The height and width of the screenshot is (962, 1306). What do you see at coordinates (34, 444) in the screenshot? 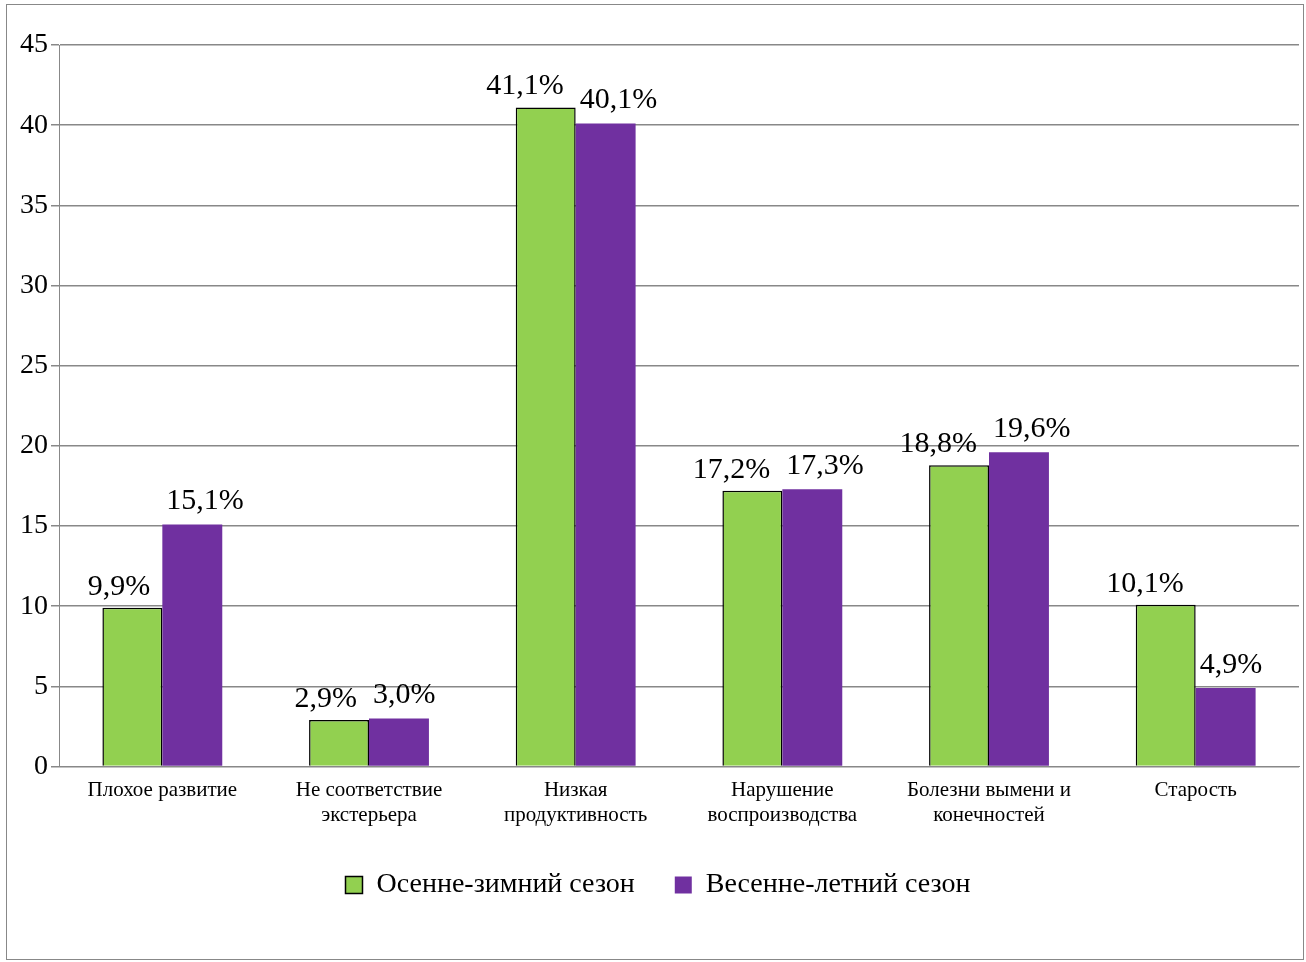
I see `y-tick-label: 20` at bounding box center [34, 444].